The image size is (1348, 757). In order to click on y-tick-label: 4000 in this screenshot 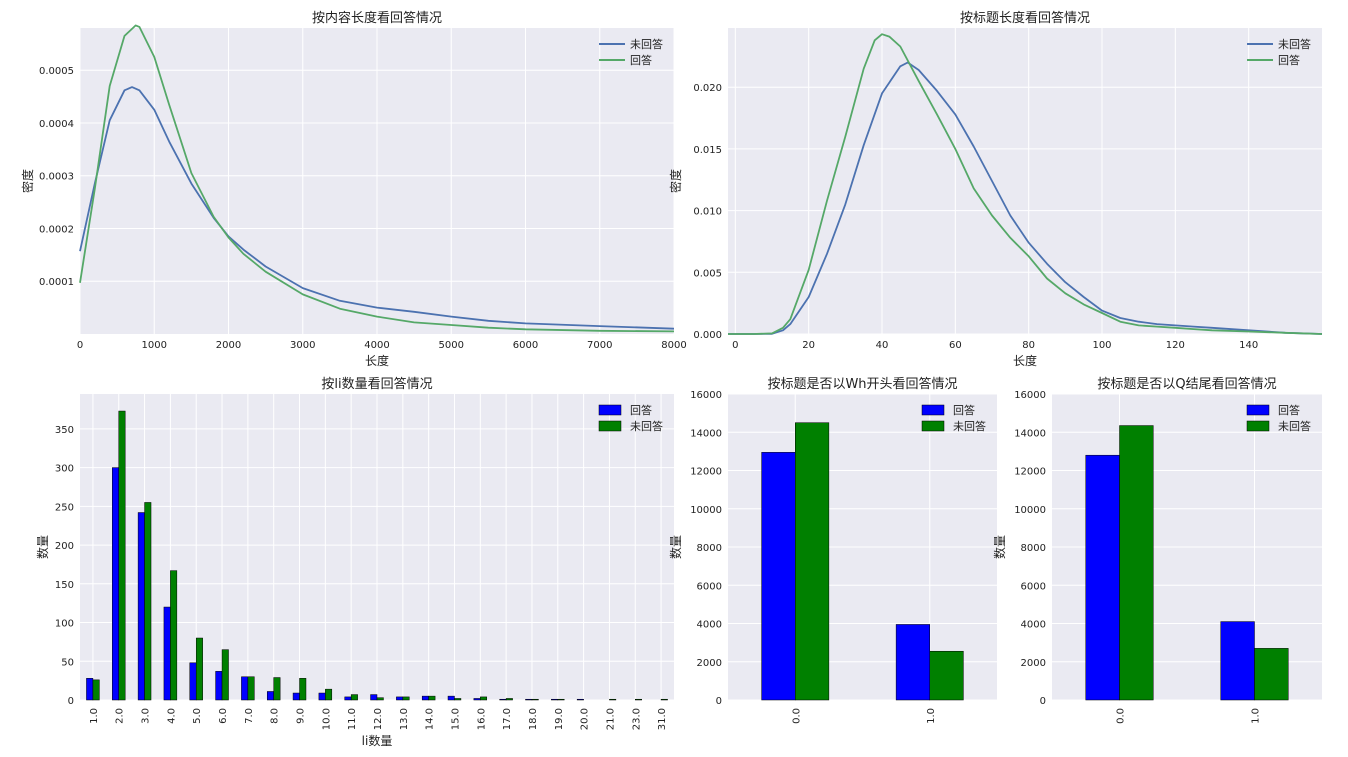, I will do `click(709, 625)`.